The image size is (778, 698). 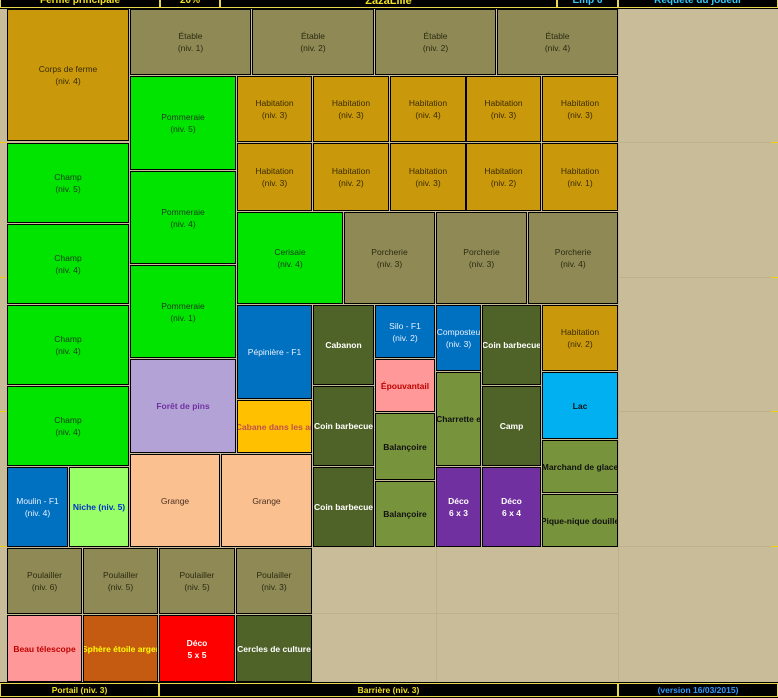 What do you see at coordinates (458, 338) in the screenshot?
I see `tile: Composteu (niv. 3)` at bounding box center [458, 338].